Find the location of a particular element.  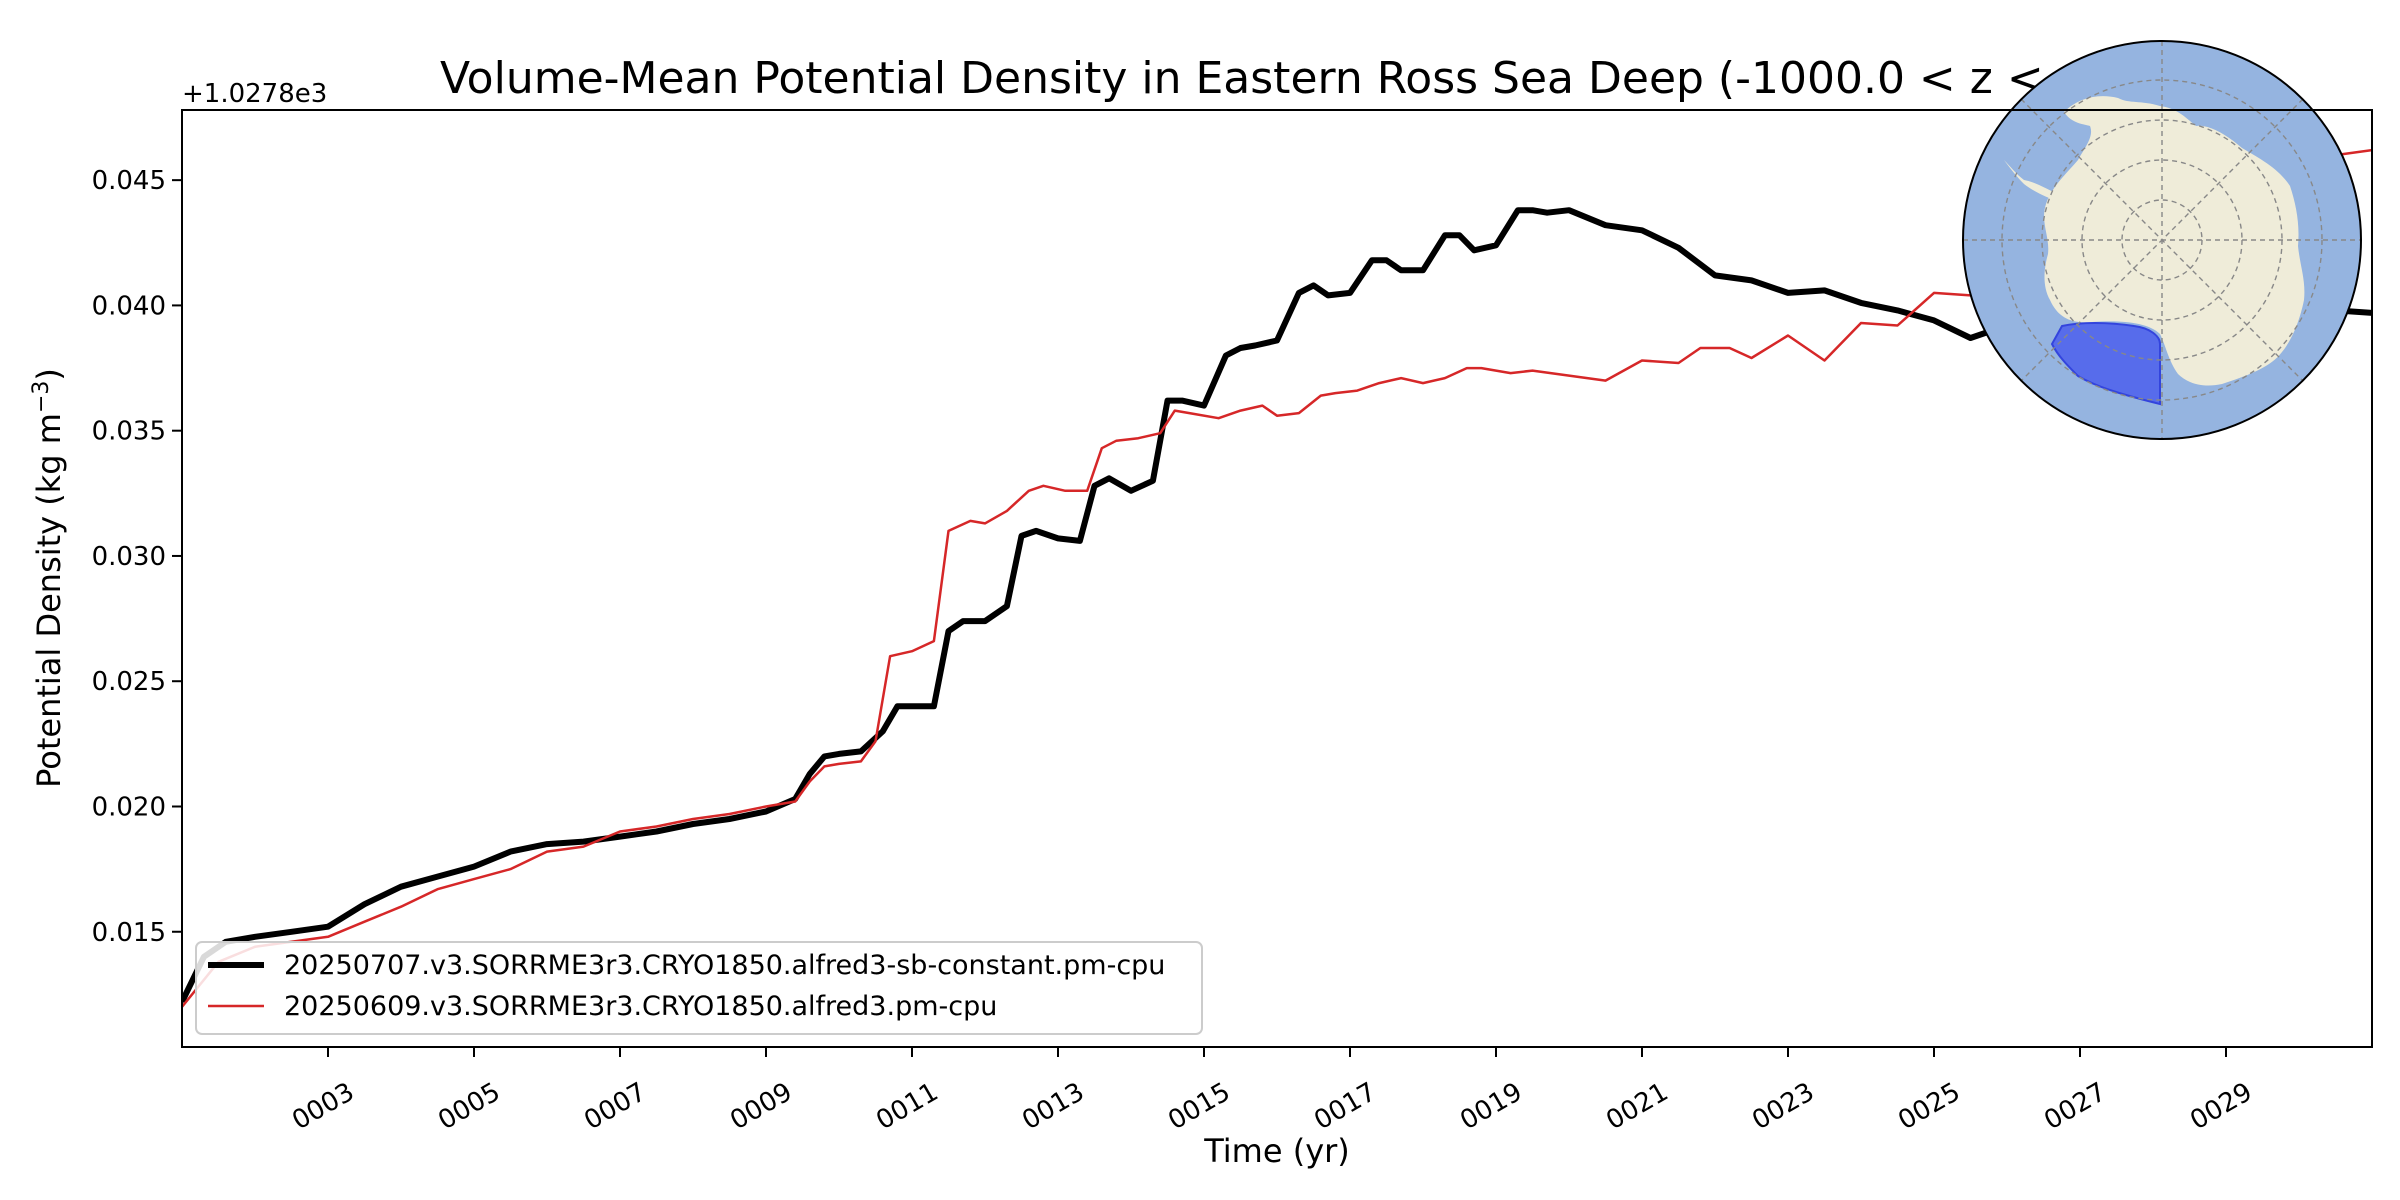

legend-box is located at coordinates (699, 988).